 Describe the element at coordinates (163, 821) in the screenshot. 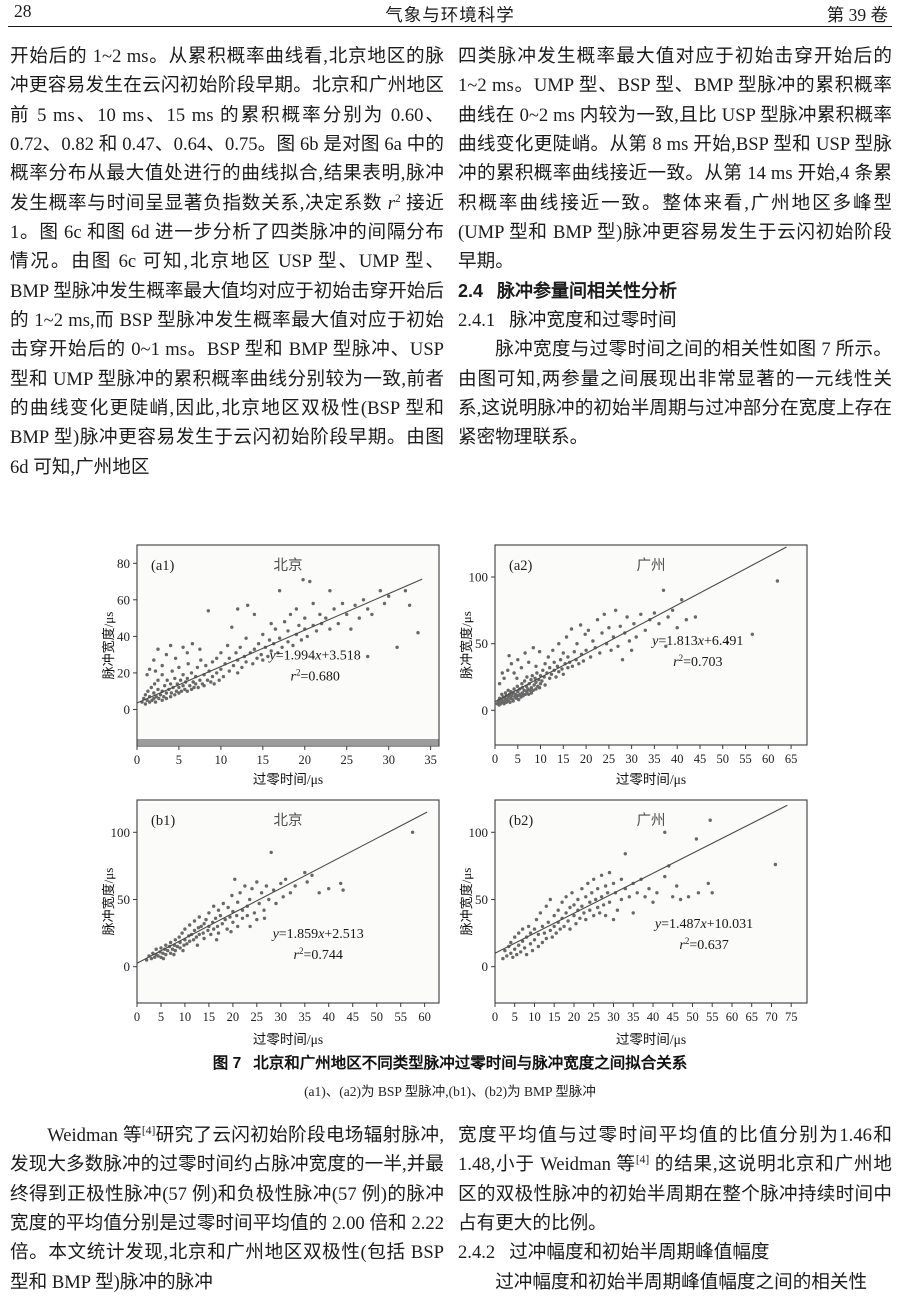

I see `svg-text: (b1)` at that location.